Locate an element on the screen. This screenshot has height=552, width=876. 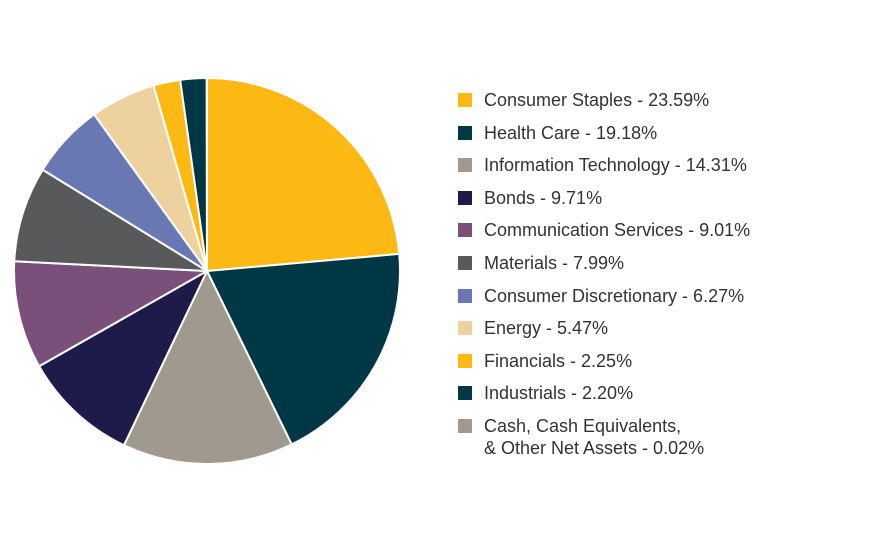
legend-item: Information Technology - 14.31% is located at coordinates (604, 170).